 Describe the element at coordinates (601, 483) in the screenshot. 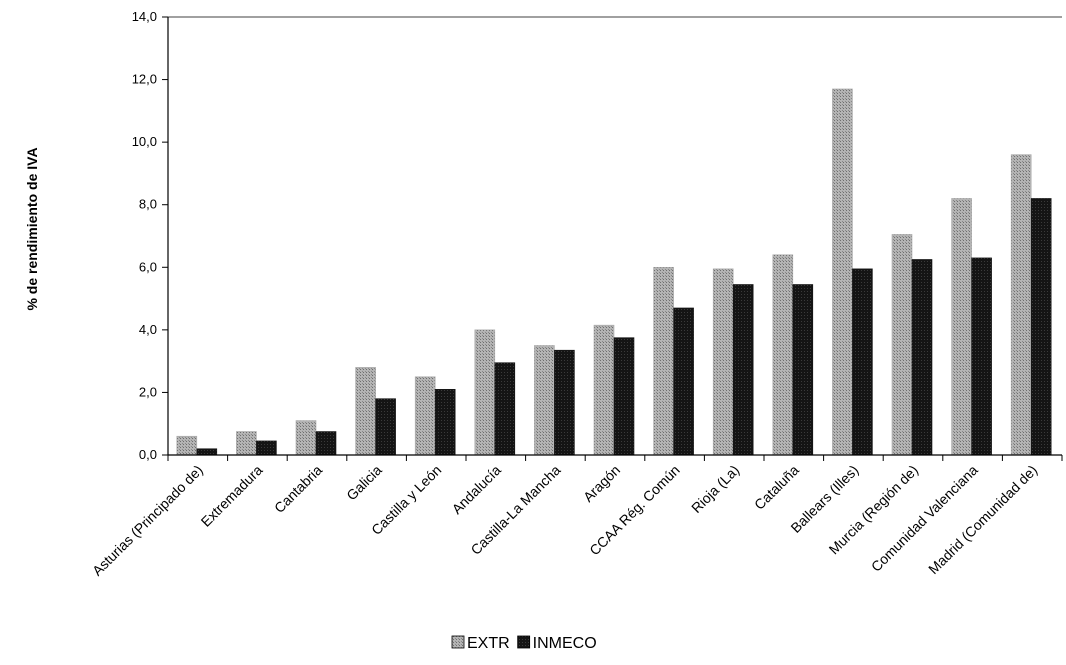

I see `x-category-label: Aragón` at that location.